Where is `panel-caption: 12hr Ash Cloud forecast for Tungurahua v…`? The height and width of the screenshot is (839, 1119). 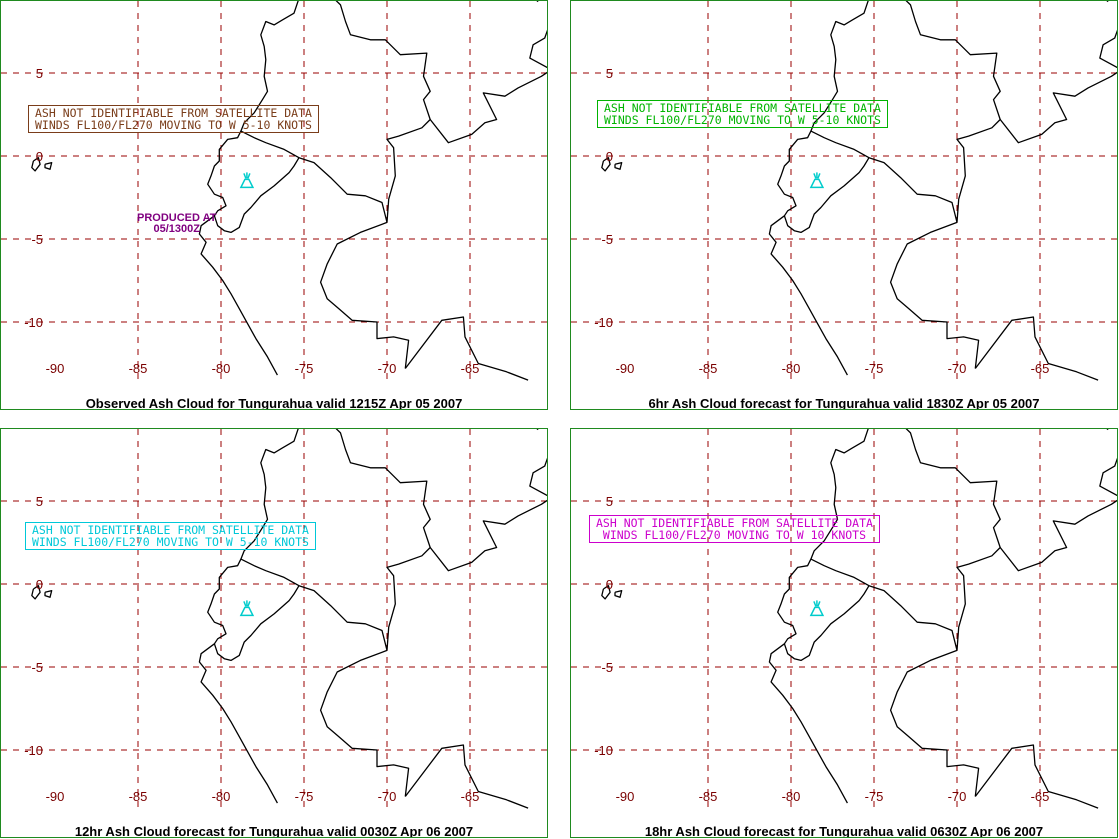
panel-caption: 12hr Ash Cloud forecast for Tungurahua v… is located at coordinates (274, 831).